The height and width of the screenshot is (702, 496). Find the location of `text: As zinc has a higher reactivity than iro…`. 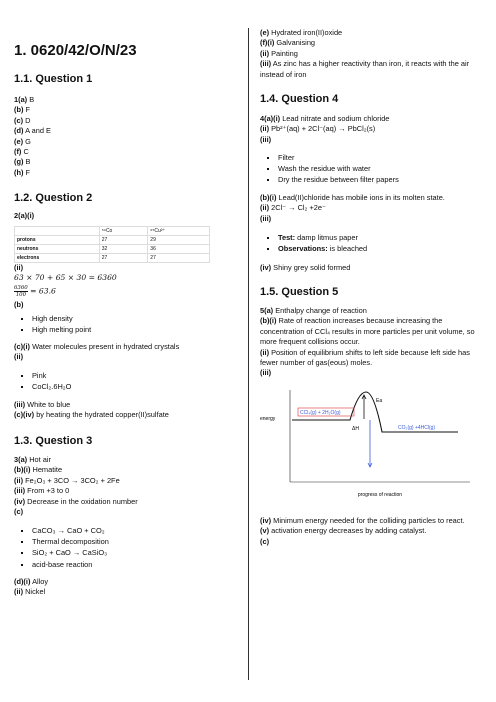

text: As zinc has a higher reactivity than iro… is located at coordinates (365, 69).